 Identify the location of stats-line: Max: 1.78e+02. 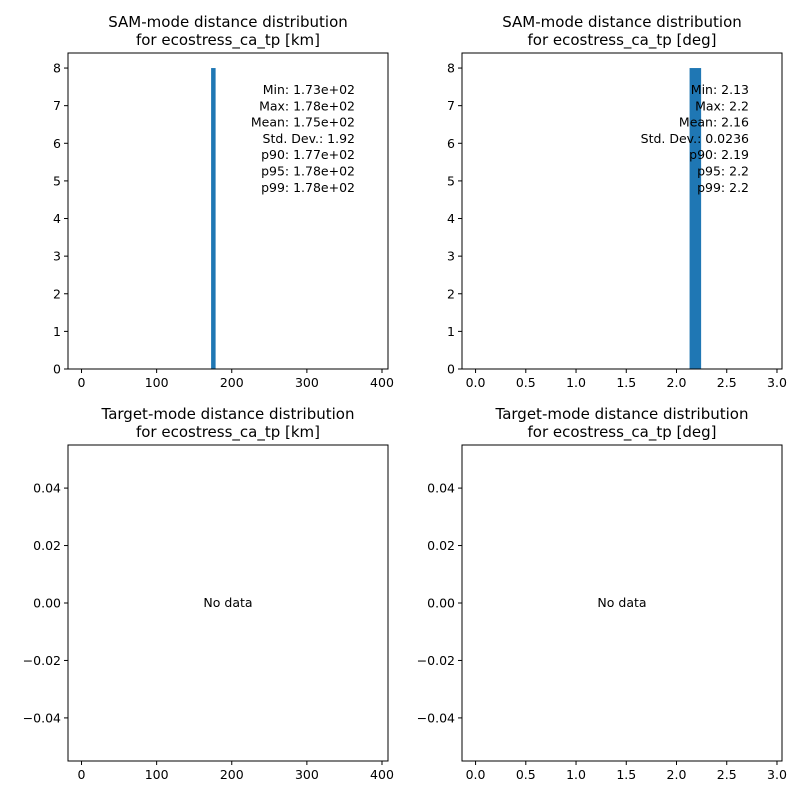
(307, 105).